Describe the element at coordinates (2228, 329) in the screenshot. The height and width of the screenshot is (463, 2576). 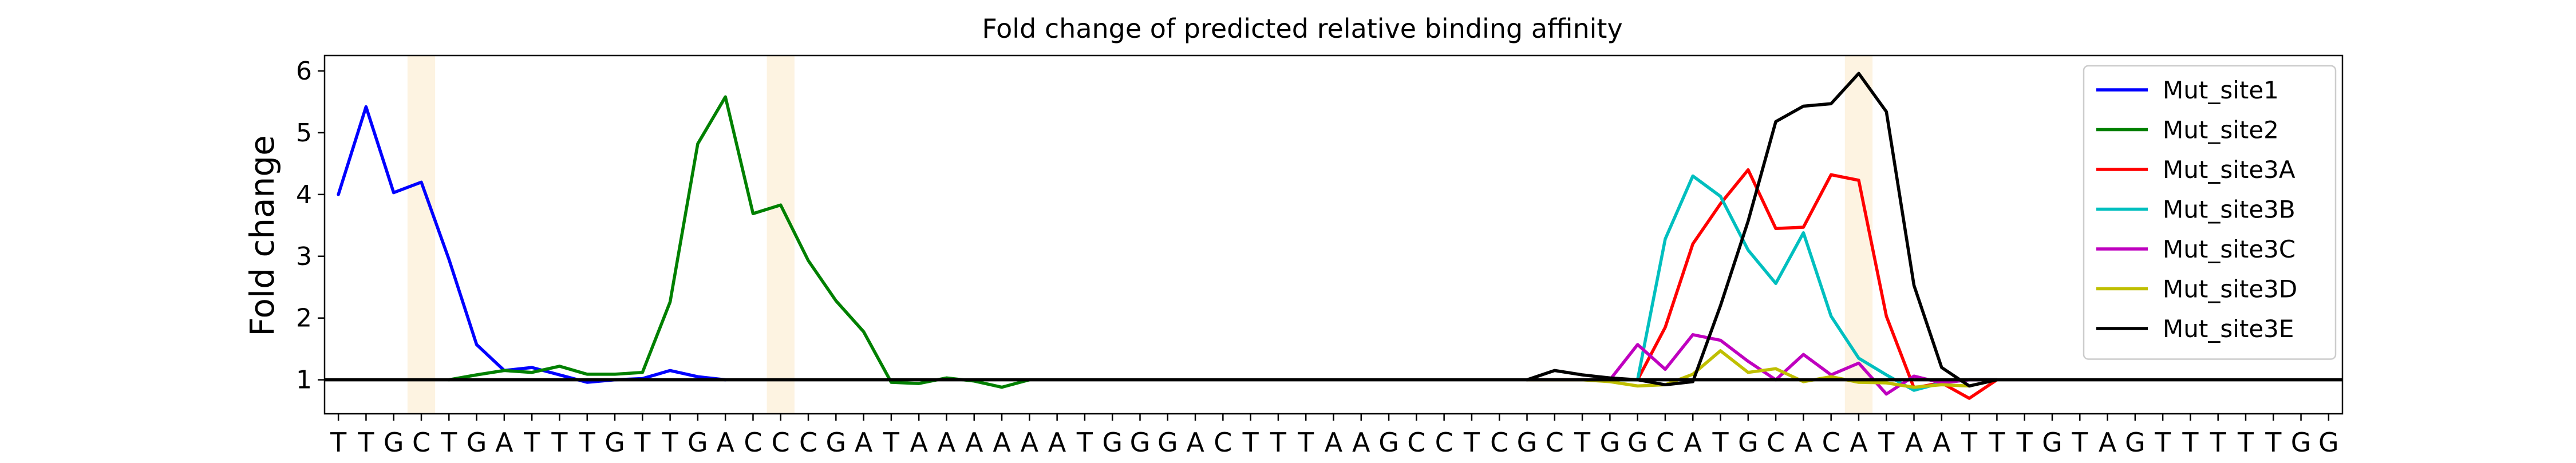
I see `legend-label: Mut_site3E` at that location.